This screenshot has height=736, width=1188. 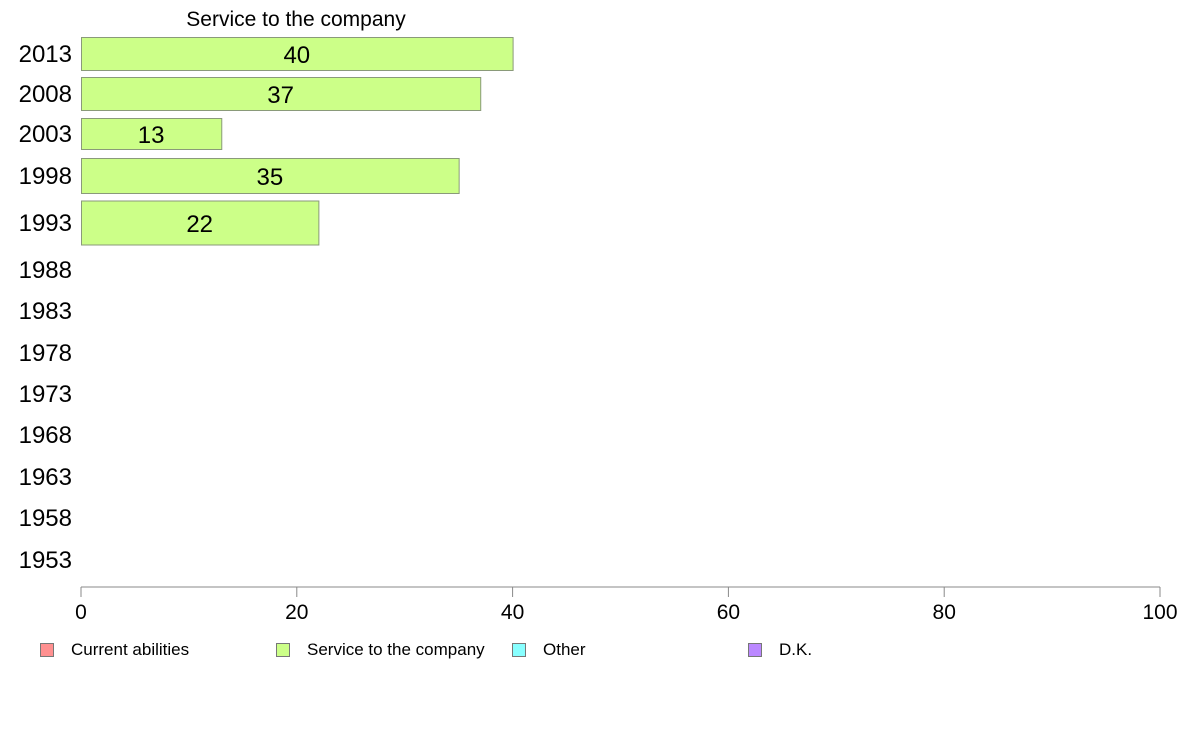 I want to click on x-tick-label: 0, so click(x=81, y=612).